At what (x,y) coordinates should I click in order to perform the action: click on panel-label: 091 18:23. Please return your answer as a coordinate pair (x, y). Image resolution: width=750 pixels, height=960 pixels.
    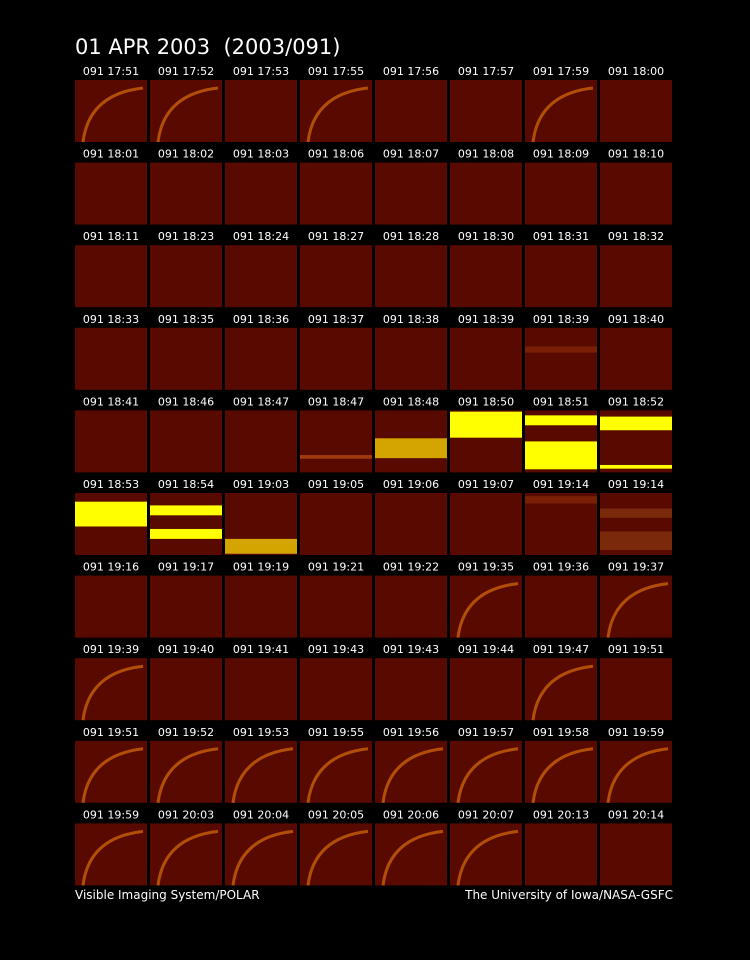
    Looking at the image, I should click on (186, 236).